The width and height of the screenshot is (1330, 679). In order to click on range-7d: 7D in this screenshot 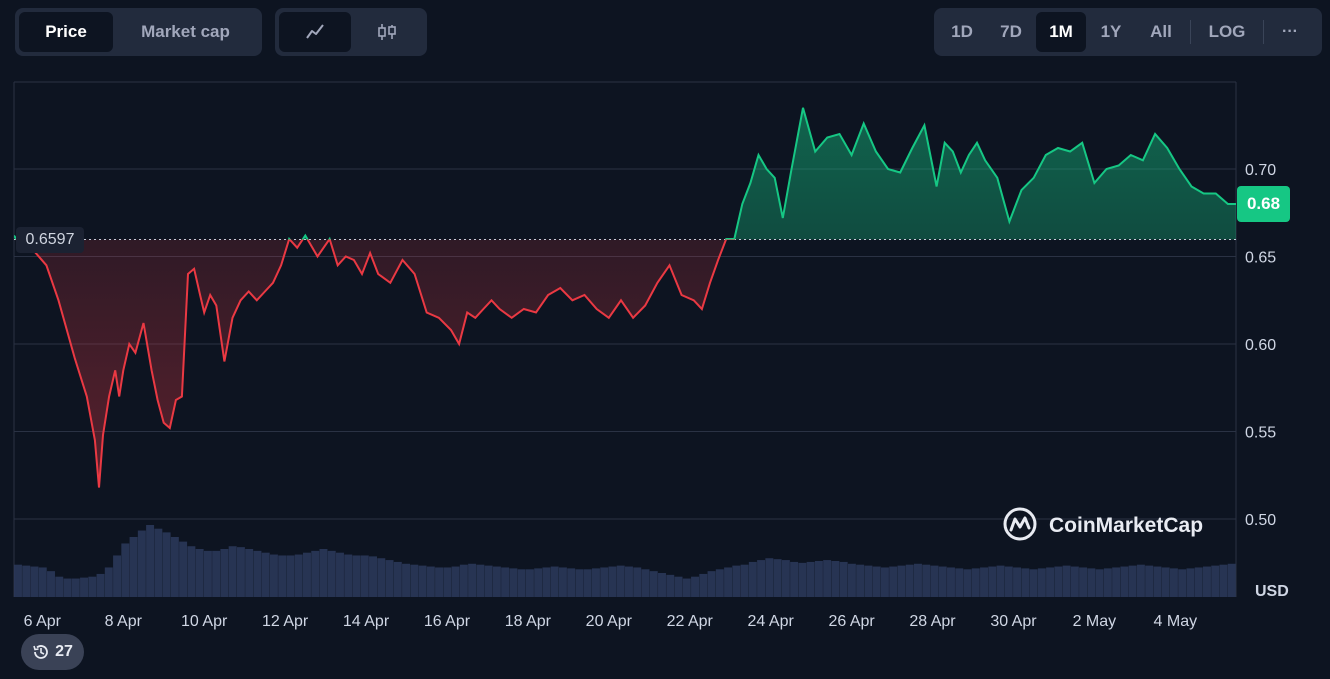, I will do `click(1011, 31)`.